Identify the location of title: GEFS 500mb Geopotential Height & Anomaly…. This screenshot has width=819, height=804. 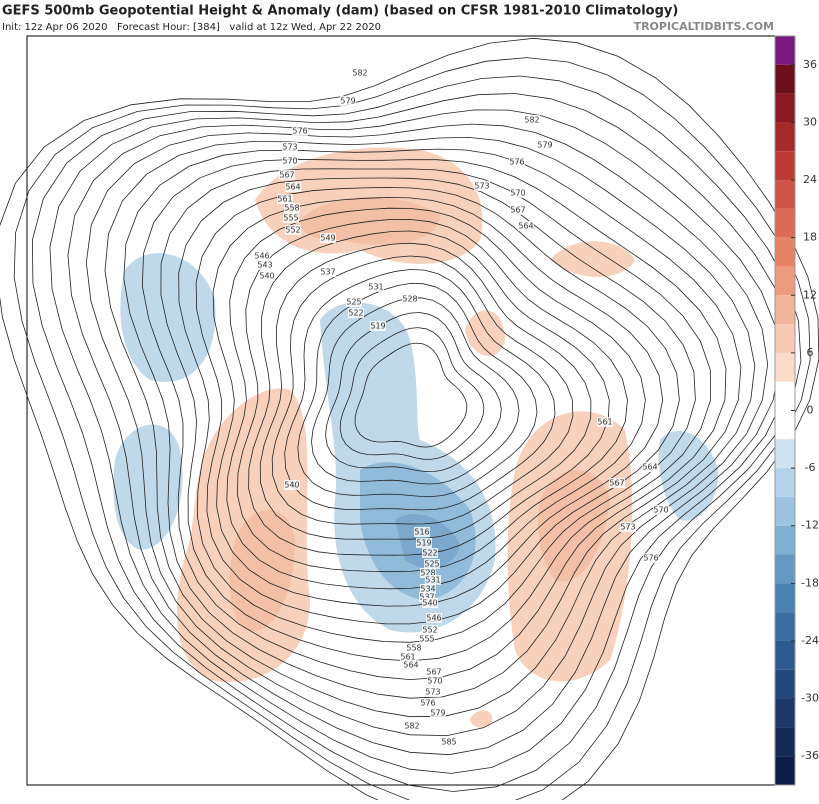
(340, 11).